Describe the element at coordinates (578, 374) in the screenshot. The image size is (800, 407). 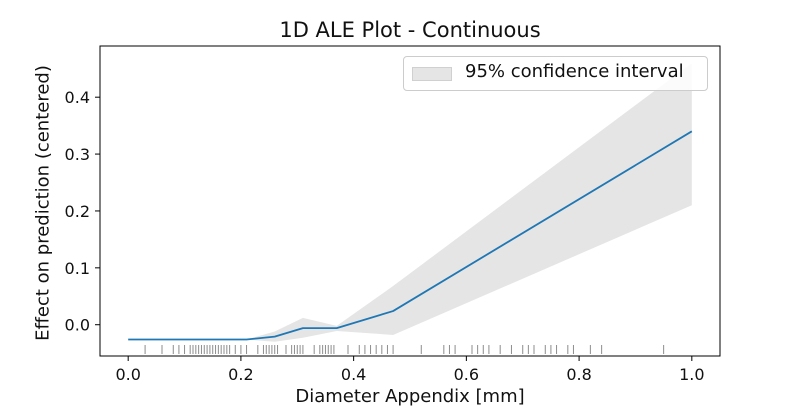
I see `x-tick-label: 0.8` at that location.